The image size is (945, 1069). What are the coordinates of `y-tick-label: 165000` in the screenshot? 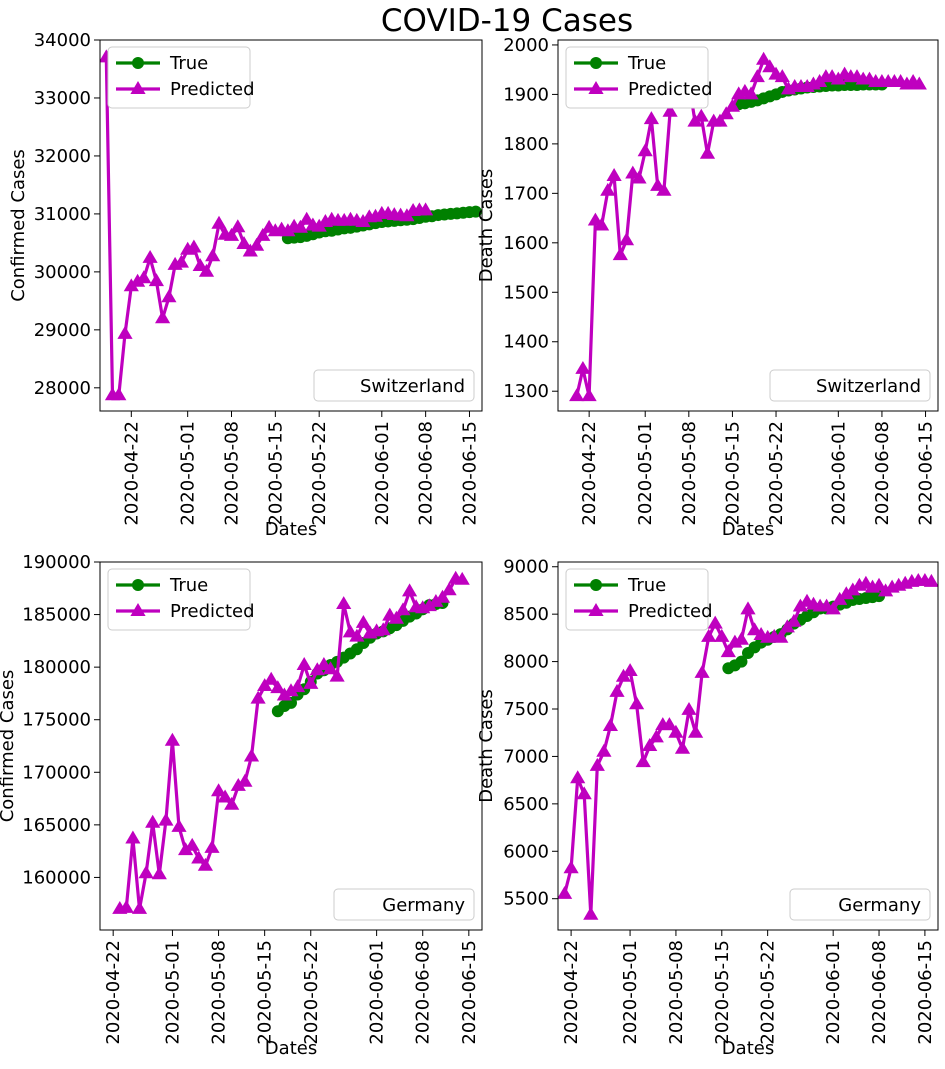 It's located at (56, 825).